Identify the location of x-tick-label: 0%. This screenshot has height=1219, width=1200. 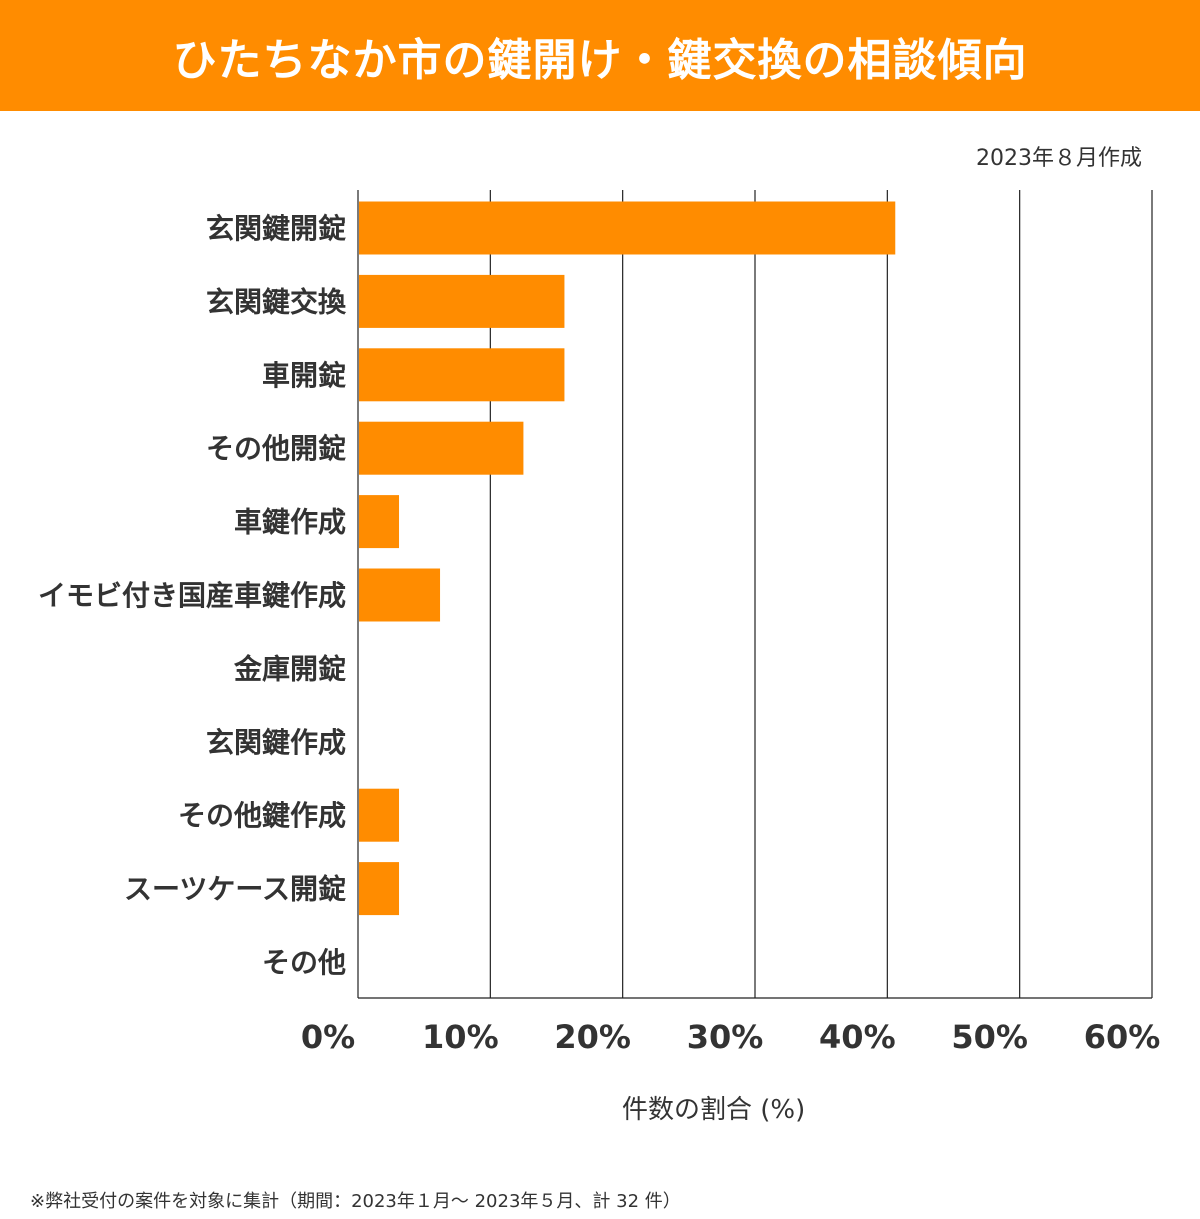
(328, 1037).